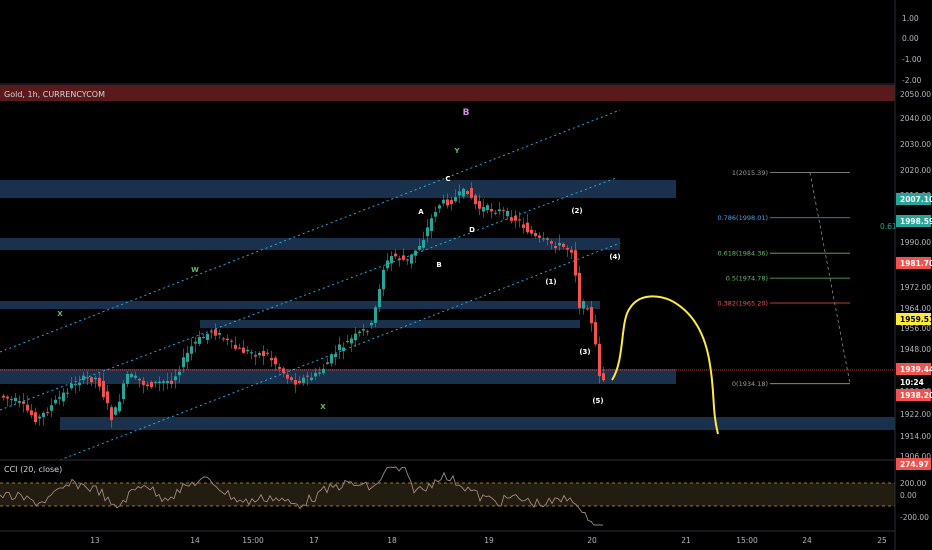 The width and height of the screenshot is (932, 550). I want to click on wave-label: (3), so click(584, 352).